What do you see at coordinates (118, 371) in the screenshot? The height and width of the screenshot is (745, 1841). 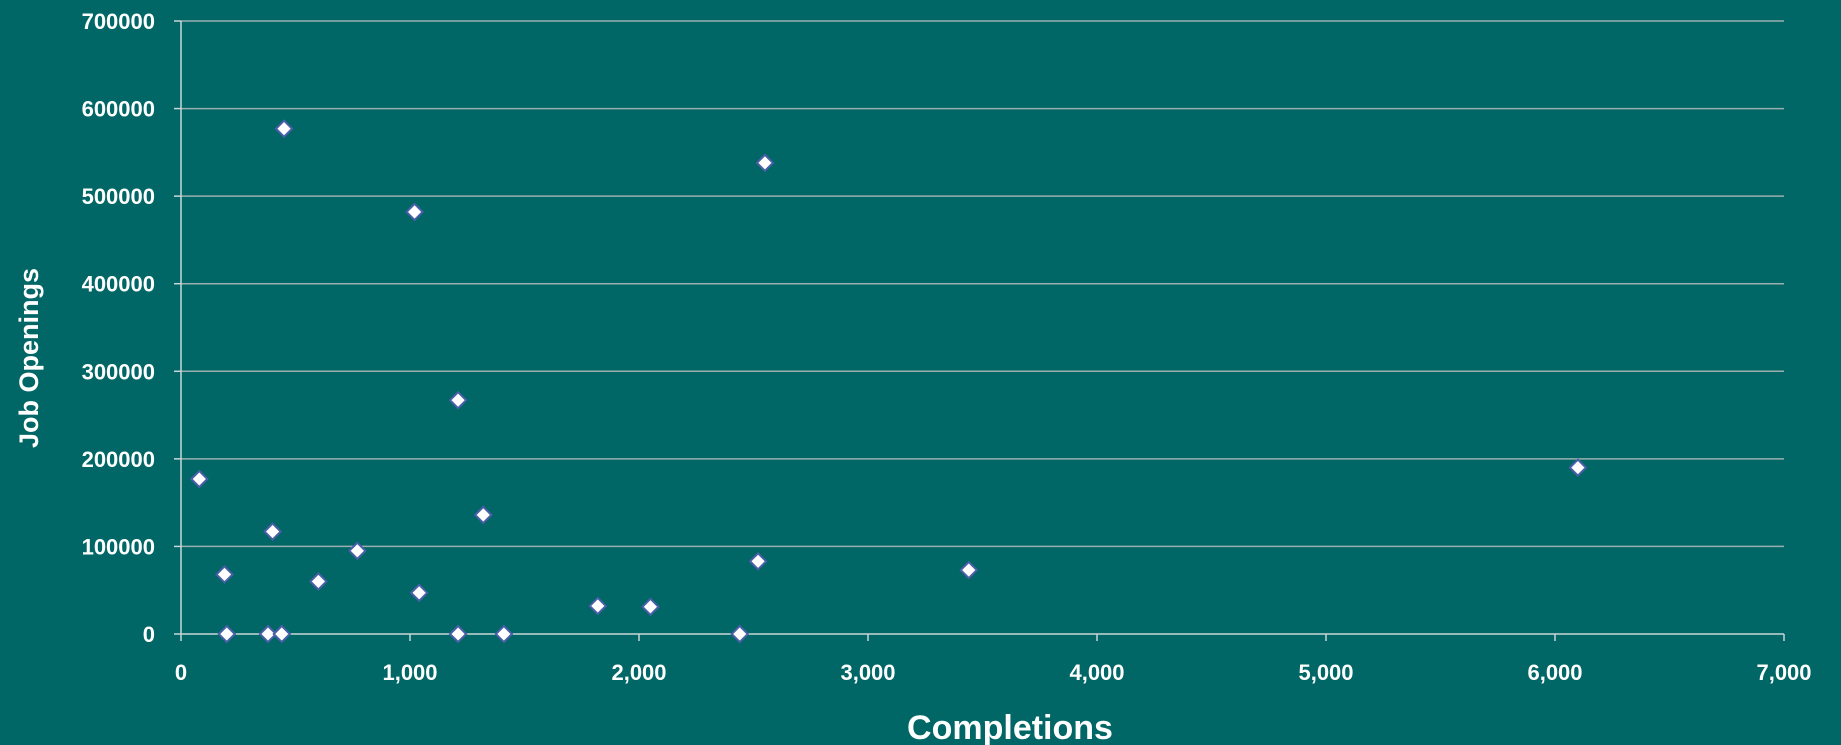 I see `y-tick-label: 300000` at bounding box center [118, 371].